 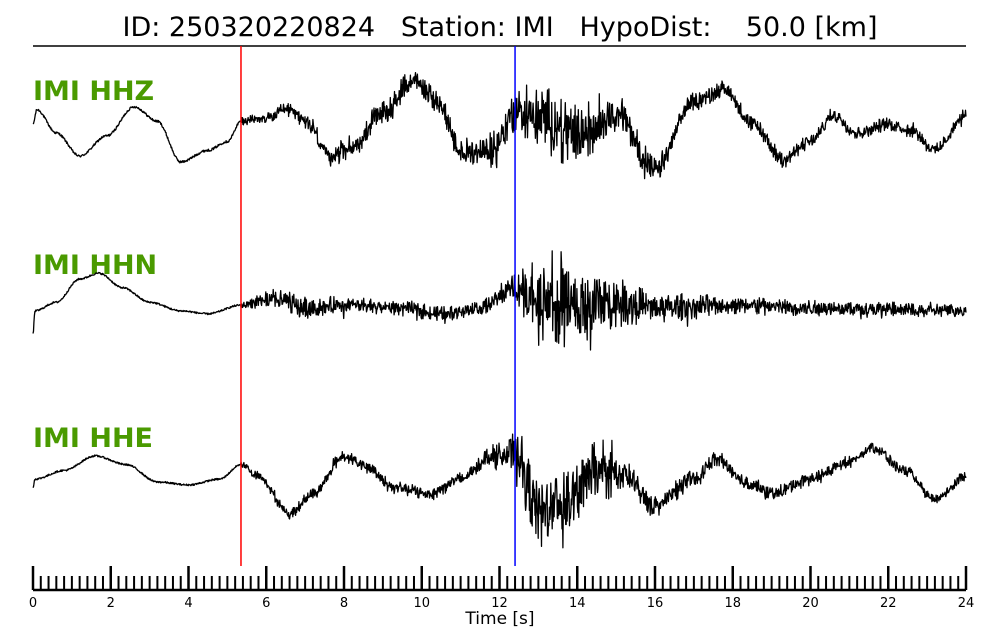 I want to click on x-tick-label: 14, so click(x=577, y=603).